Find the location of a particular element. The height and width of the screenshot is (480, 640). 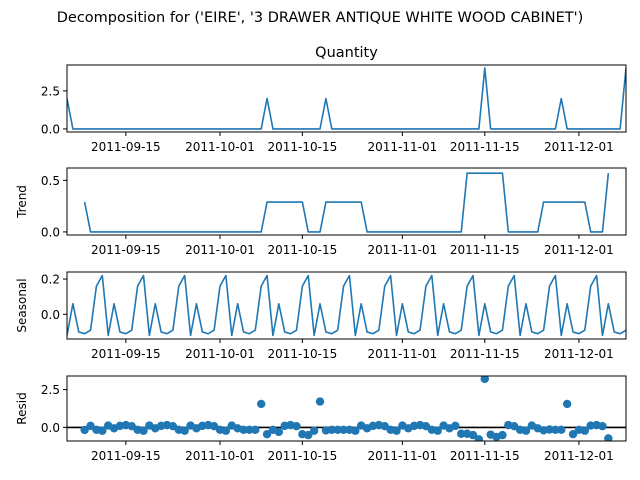

y-axis-label: Resid is located at coordinates (22, 408).